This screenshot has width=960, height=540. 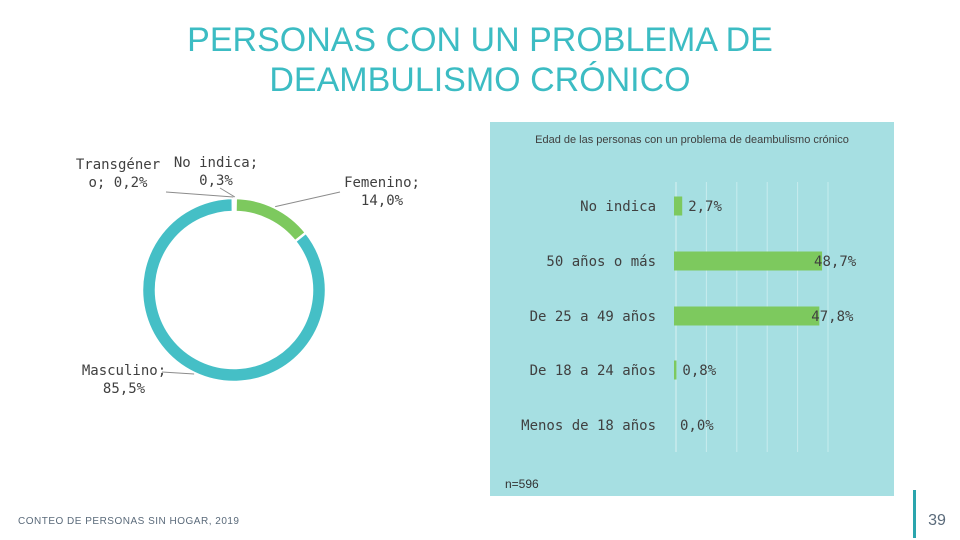 What do you see at coordinates (747, 316) in the screenshot?
I see `bar-de-25-a-49-a-os` at bounding box center [747, 316].